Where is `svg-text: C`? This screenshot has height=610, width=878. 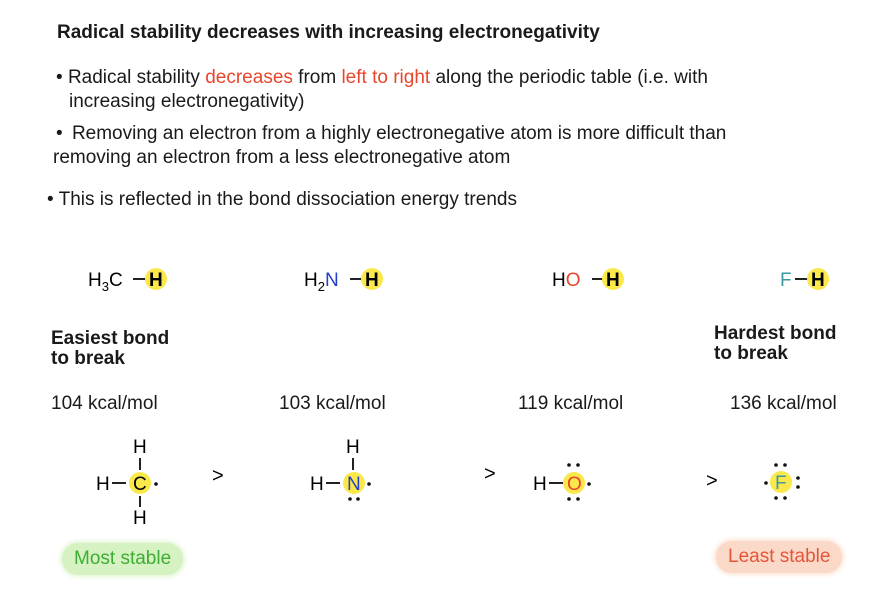 svg-text: C is located at coordinates (140, 484).